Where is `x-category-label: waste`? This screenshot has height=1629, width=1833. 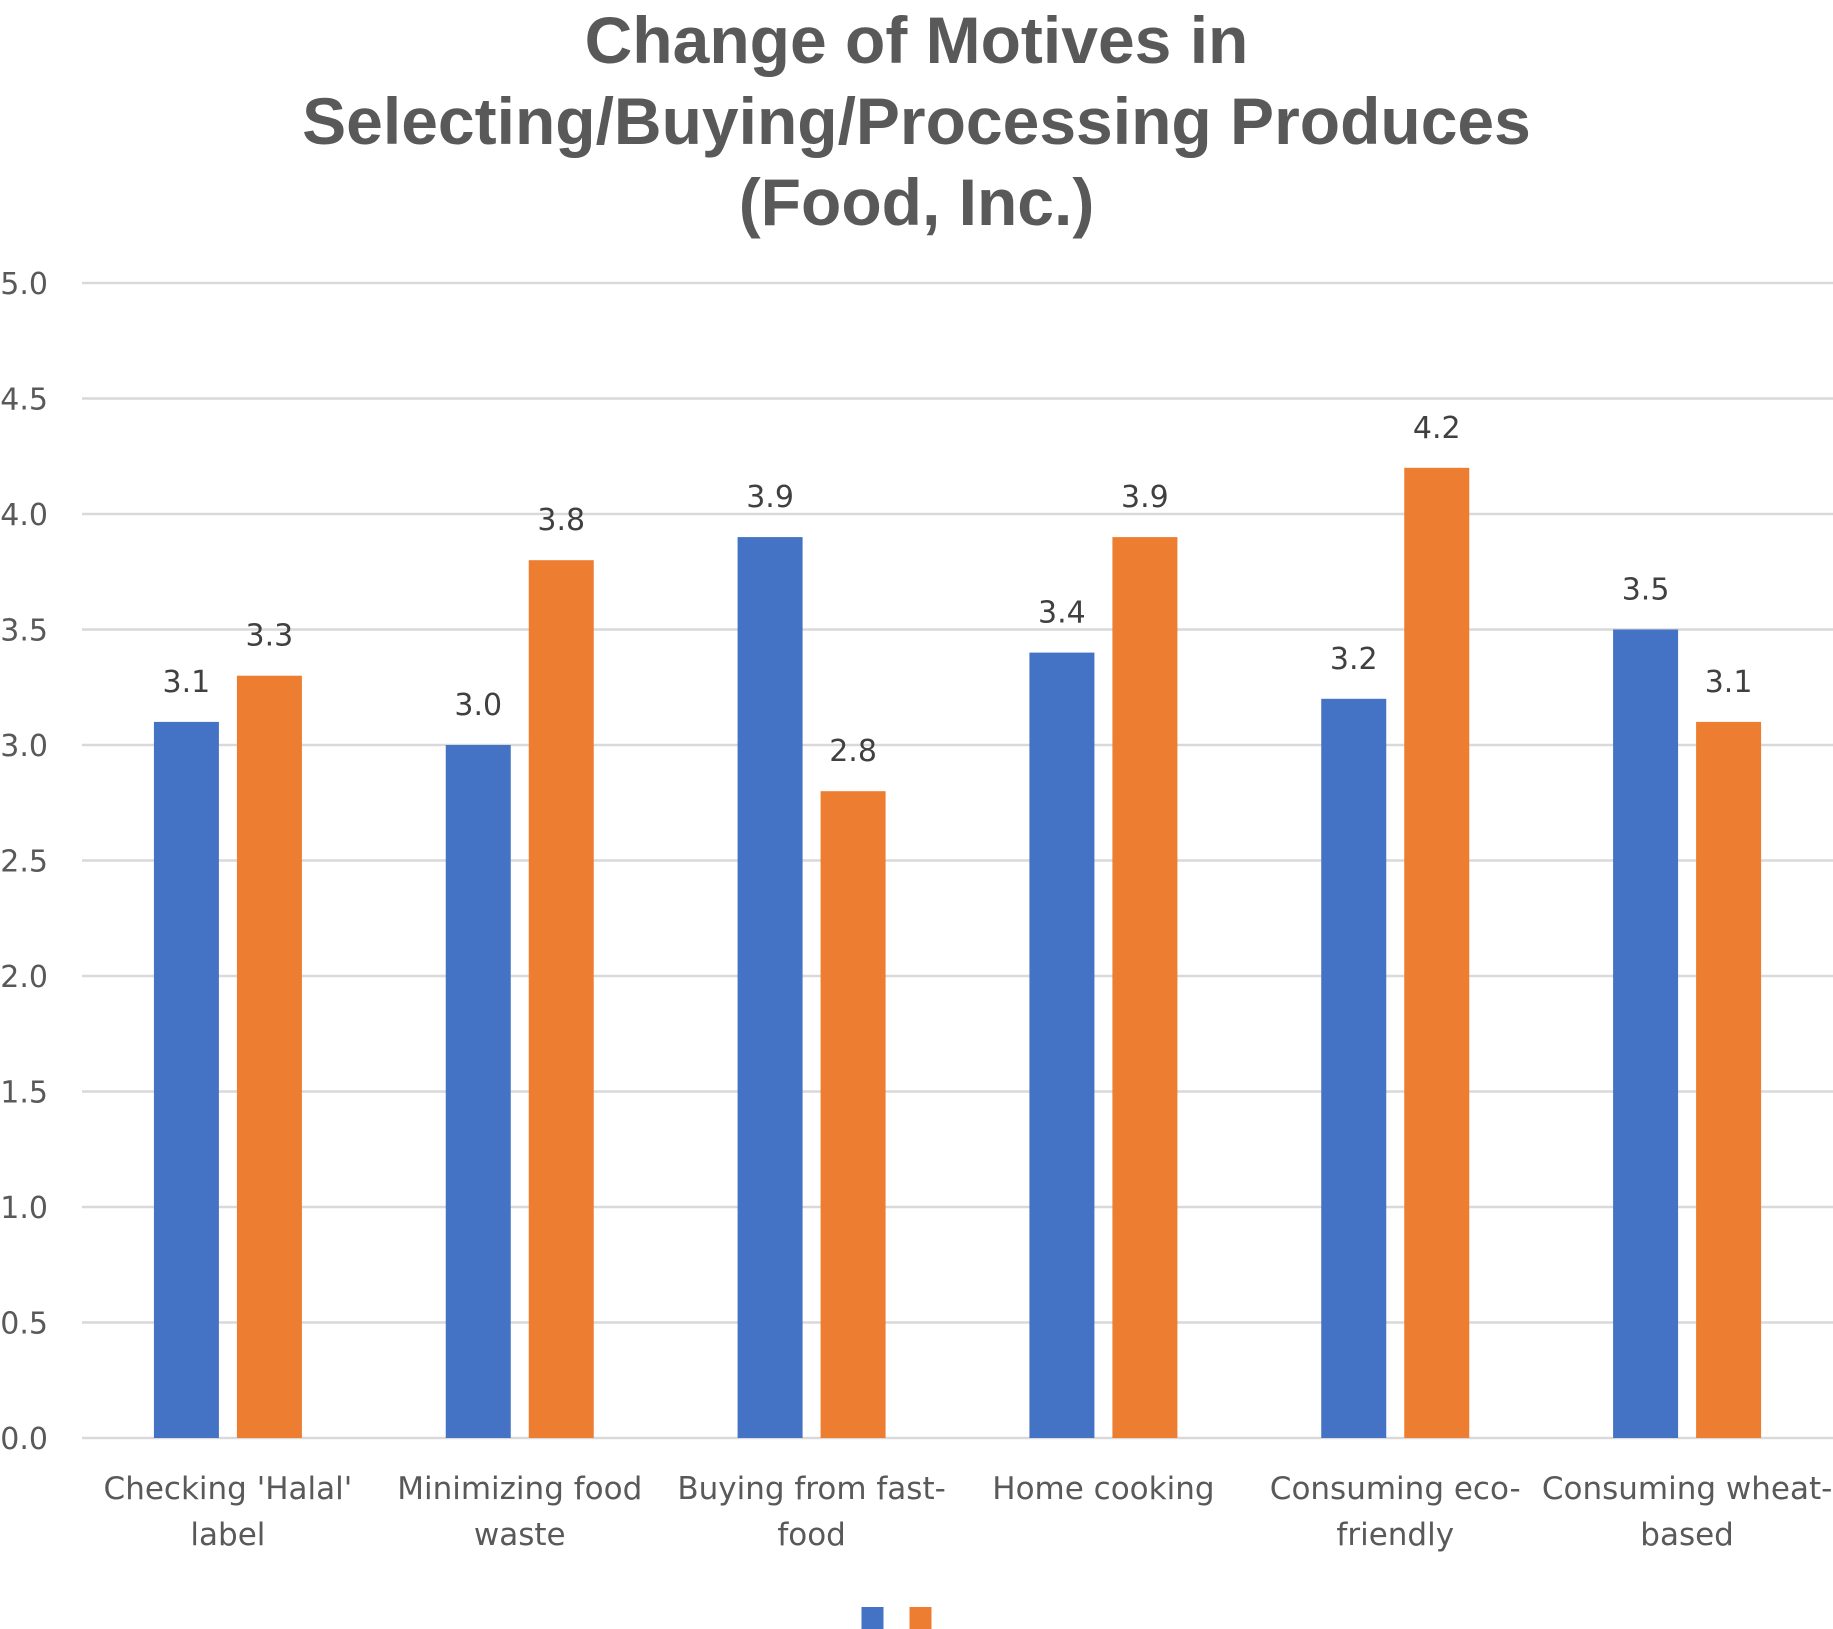 x-category-label: waste is located at coordinates (520, 1535).